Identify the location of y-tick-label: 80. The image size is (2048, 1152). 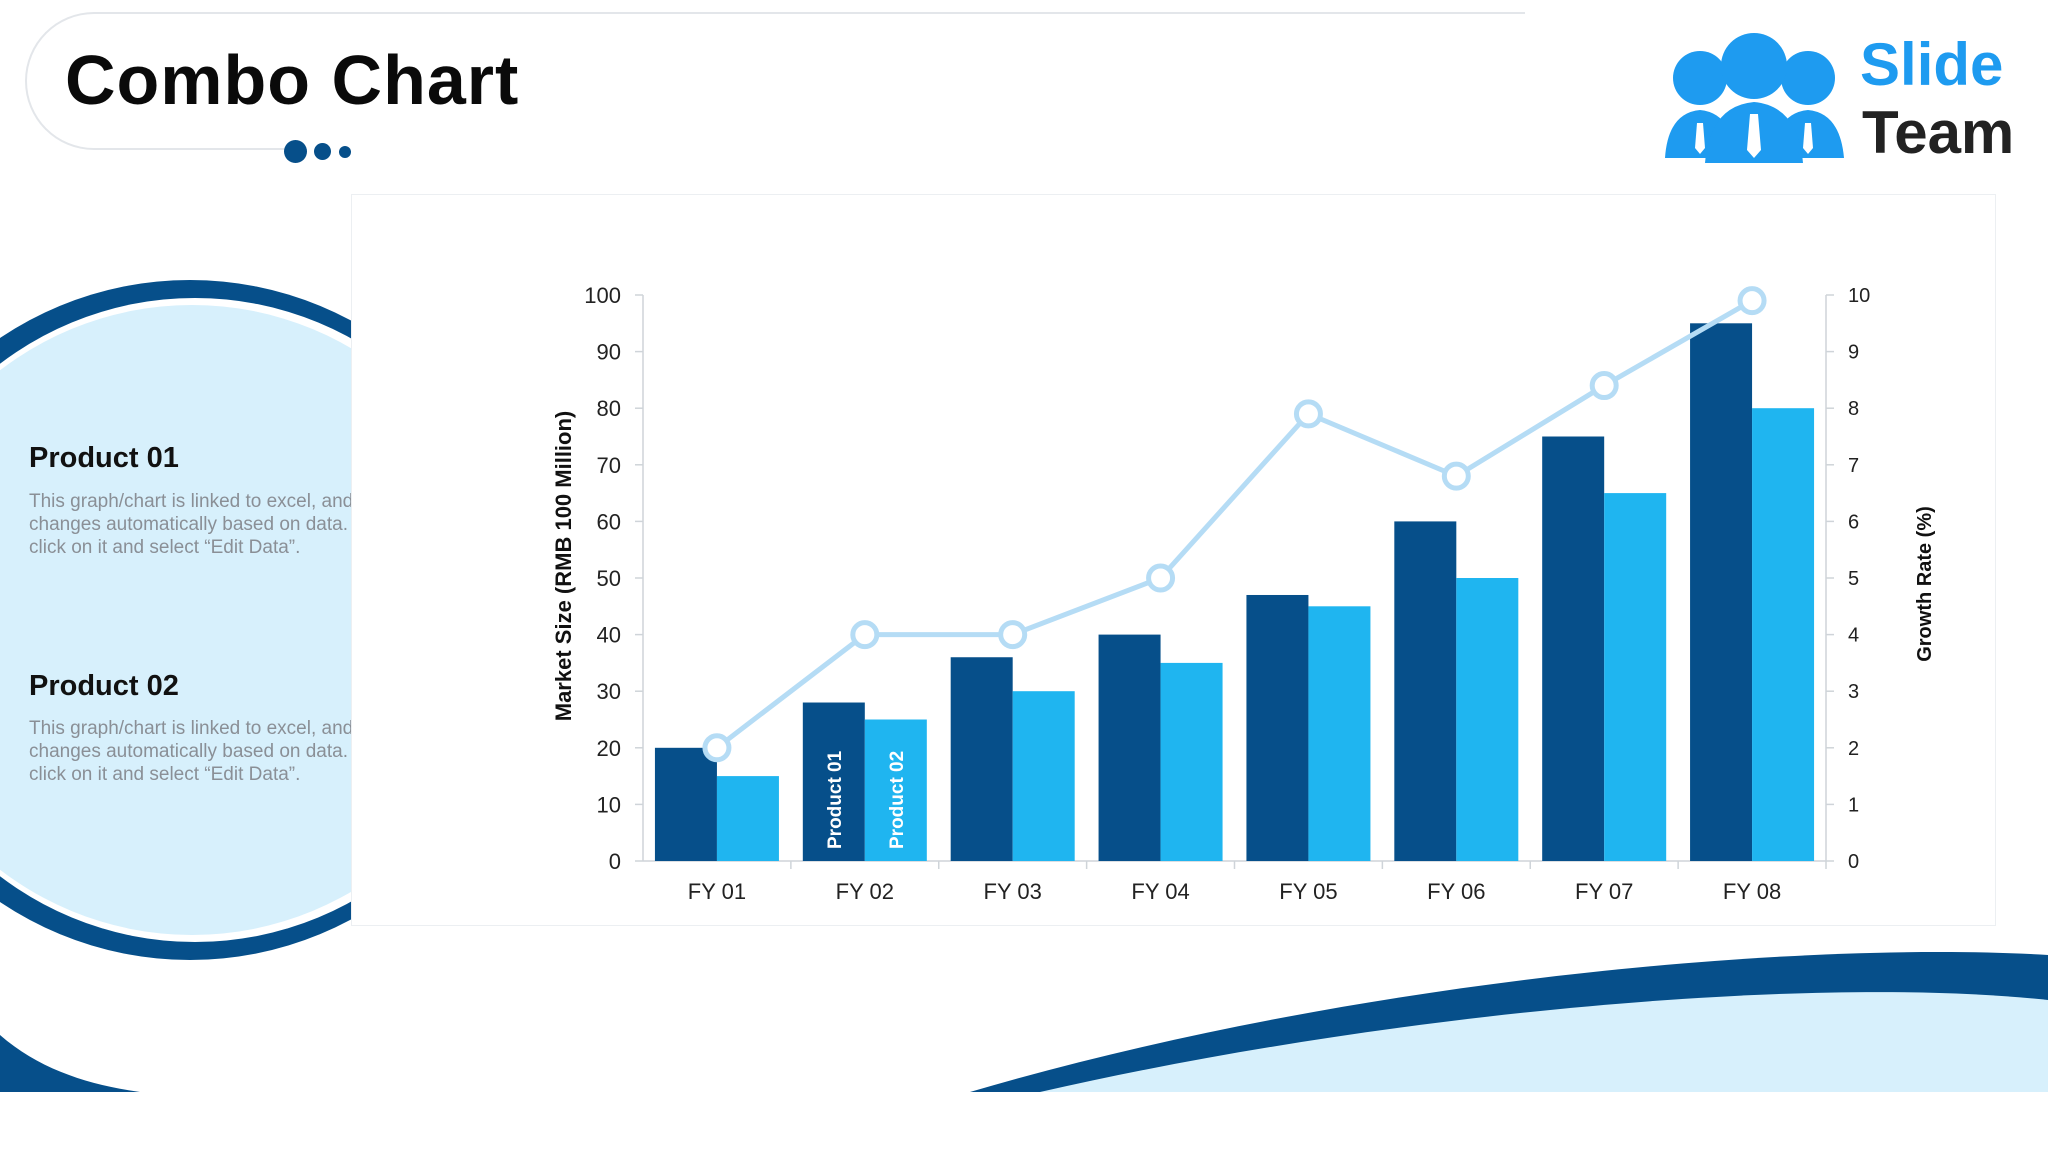
(609, 408).